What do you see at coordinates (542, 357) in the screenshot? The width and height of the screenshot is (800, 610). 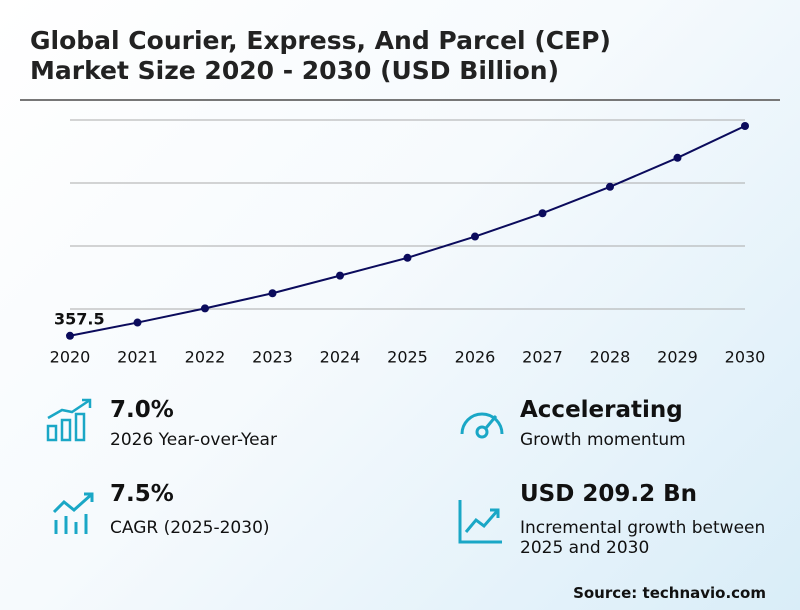 I see `x-tick-label: 2027` at bounding box center [542, 357].